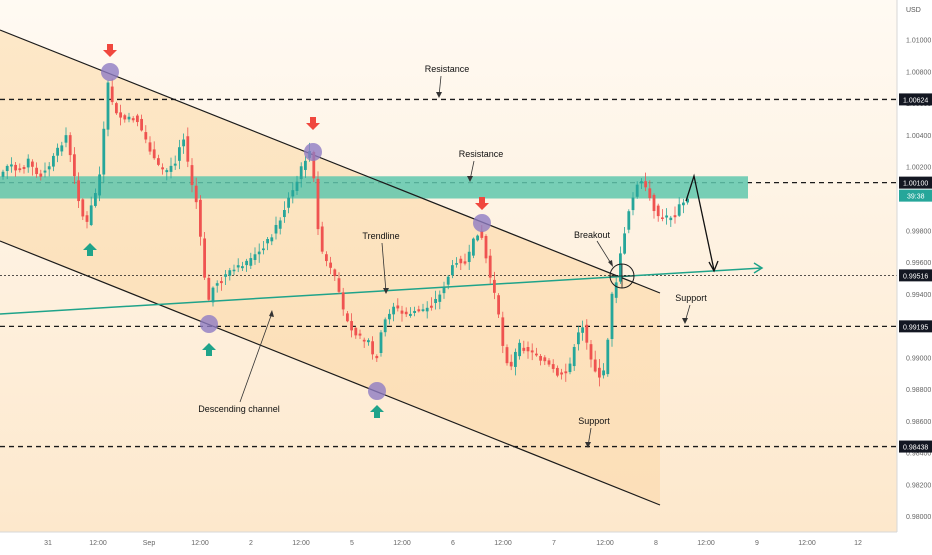  What do you see at coordinates (858, 543) in the screenshot?
I see `x-tick-label: 12` at bounding box center [858, 543].